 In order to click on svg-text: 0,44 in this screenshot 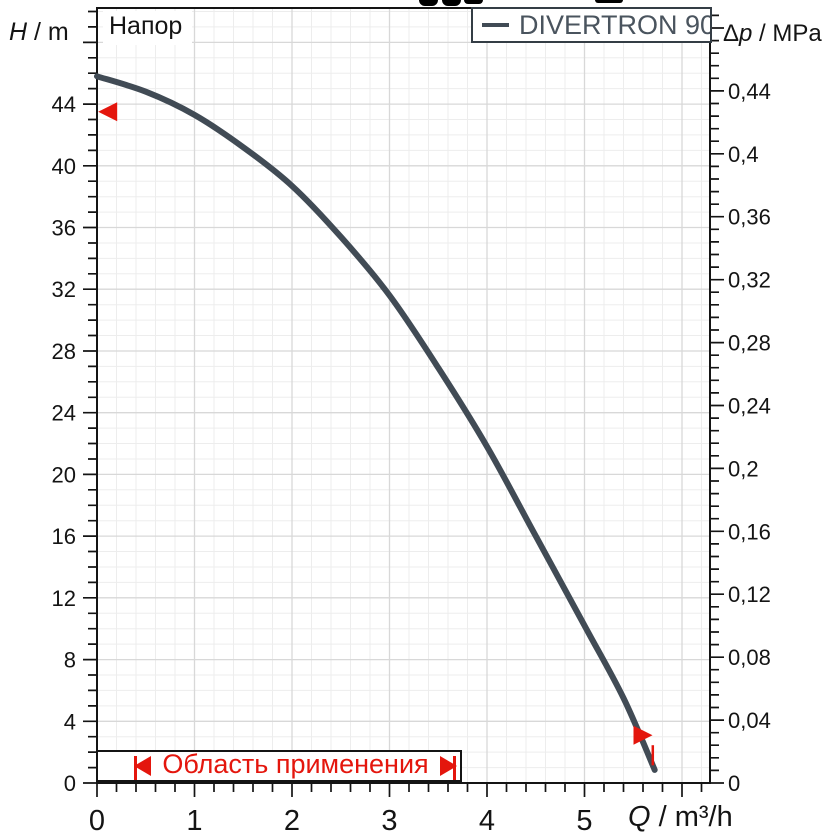, I will do `click(749, 91)`.